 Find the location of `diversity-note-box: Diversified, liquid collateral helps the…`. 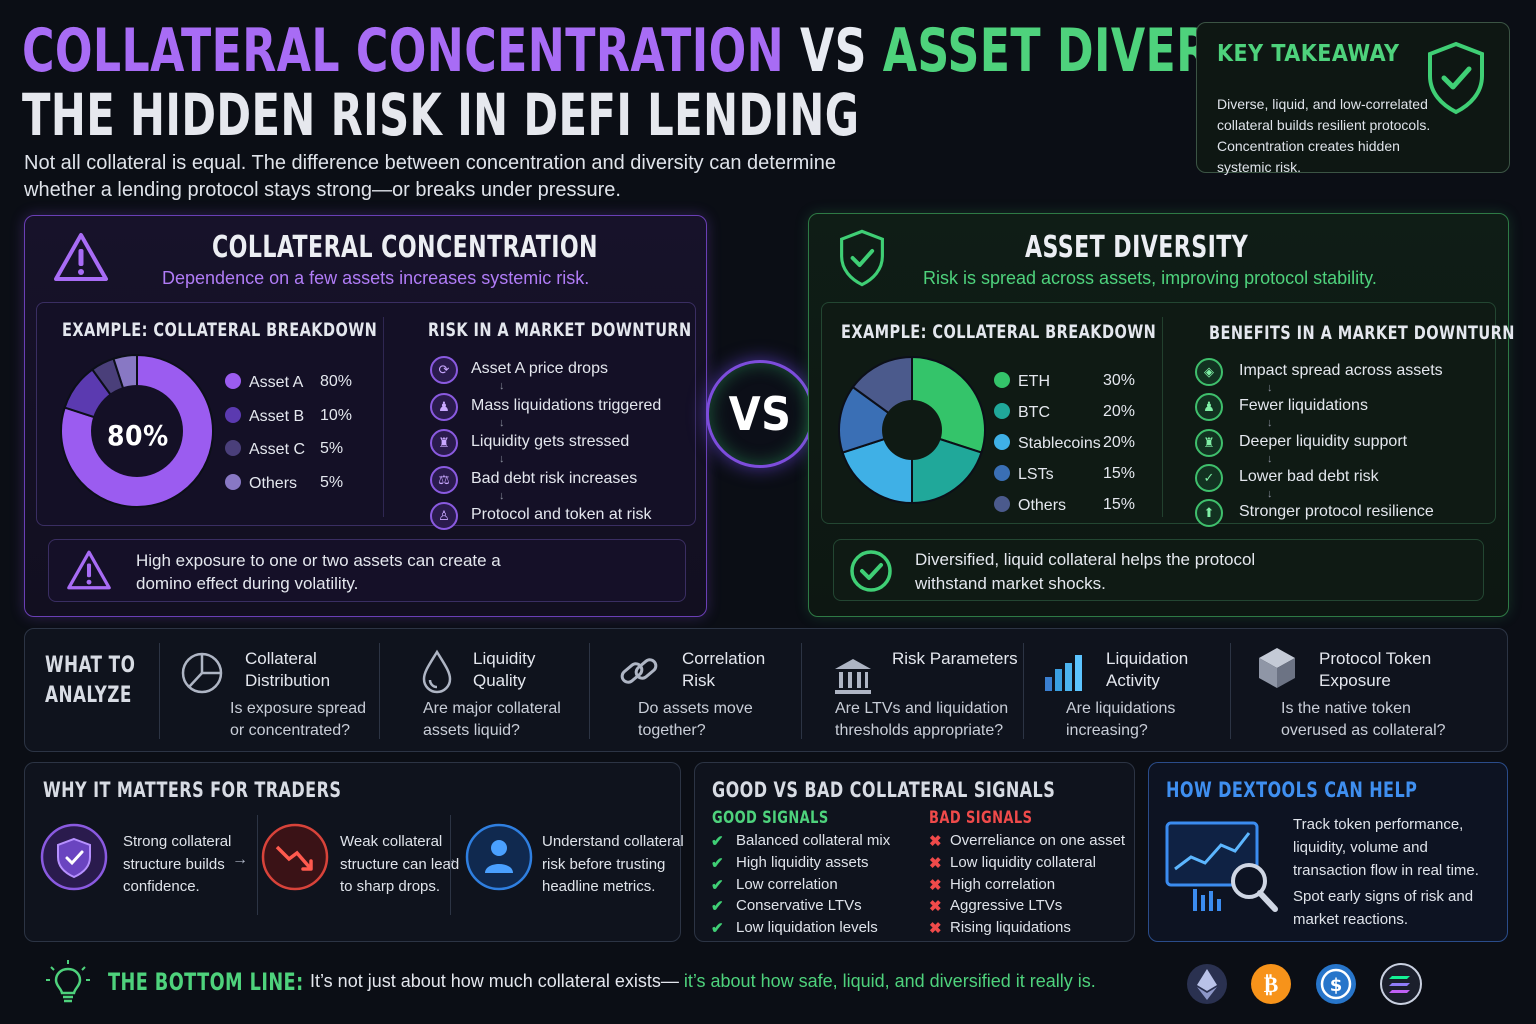

diversity-note-box: Diversified, liquid collateral helps the… is located at coordinates (1158, 570).